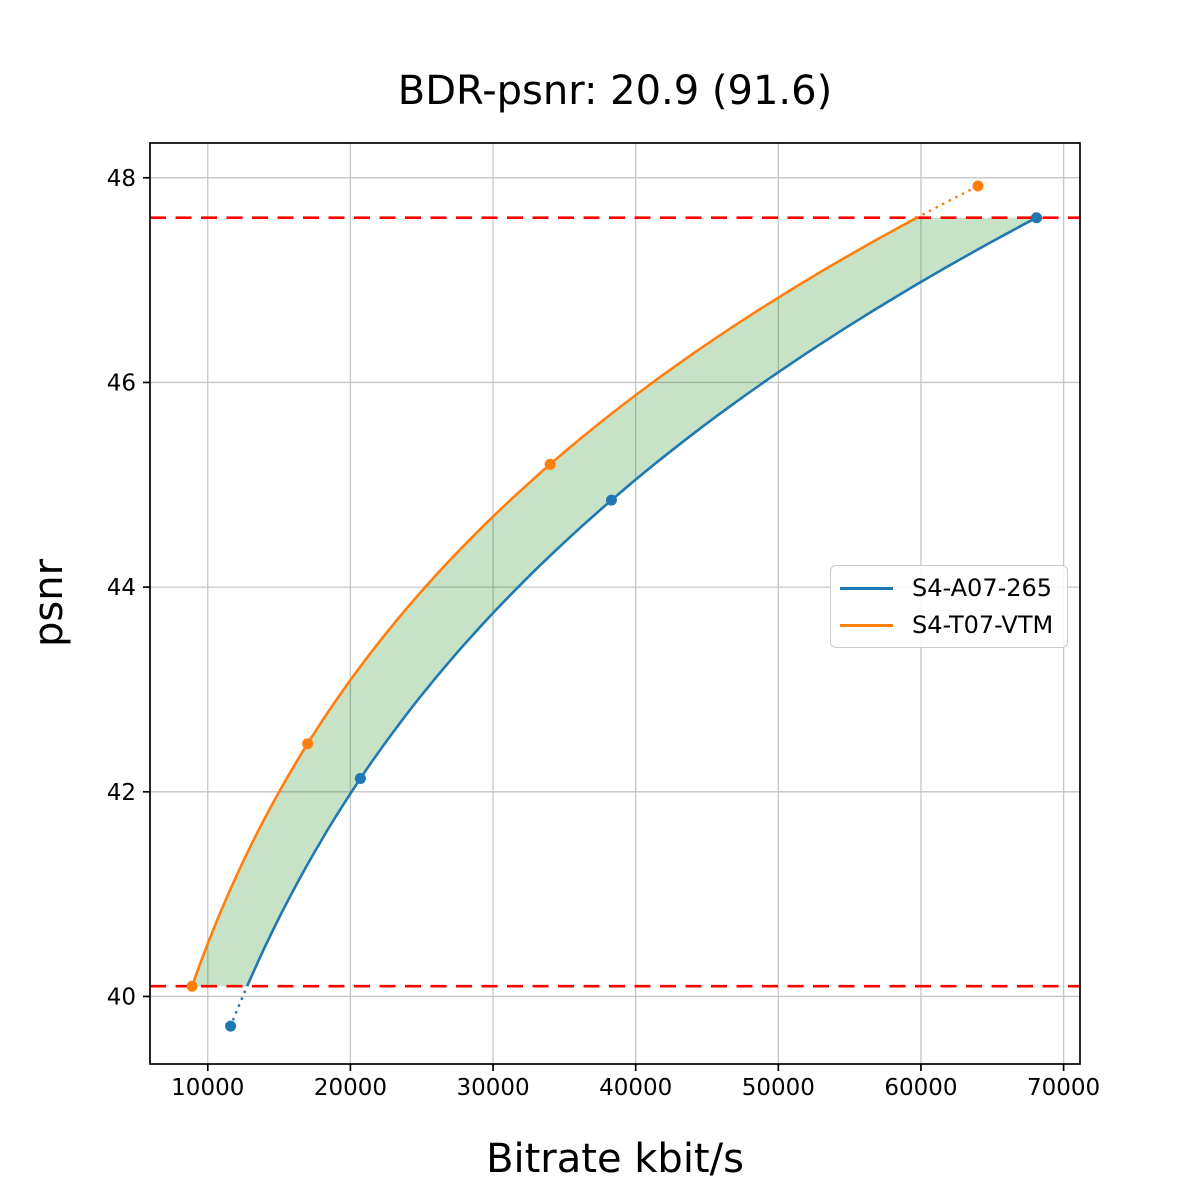 This screenshot has width=1200, height=1200. Describe the element at coordinates (983, 625) in the screenshot. I see `legend-label-1: S4-T07-VTM` at that location.